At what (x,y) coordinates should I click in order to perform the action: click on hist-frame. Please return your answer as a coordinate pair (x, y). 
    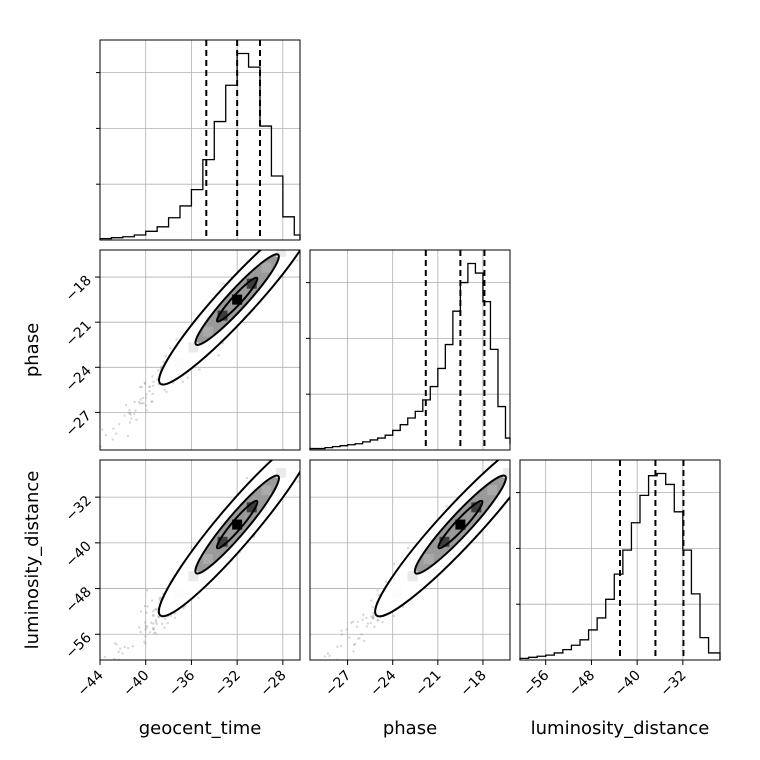
    Looking at the image, I should click on (200, 140).